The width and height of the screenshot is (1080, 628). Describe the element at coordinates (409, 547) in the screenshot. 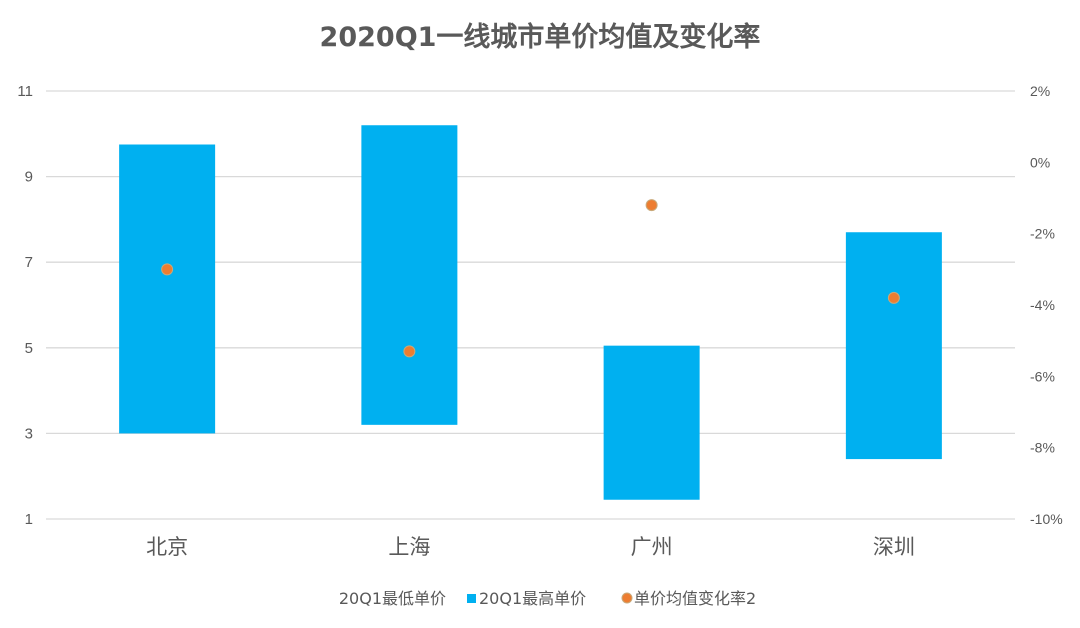

I see `category-label-1: 上海` at that location.